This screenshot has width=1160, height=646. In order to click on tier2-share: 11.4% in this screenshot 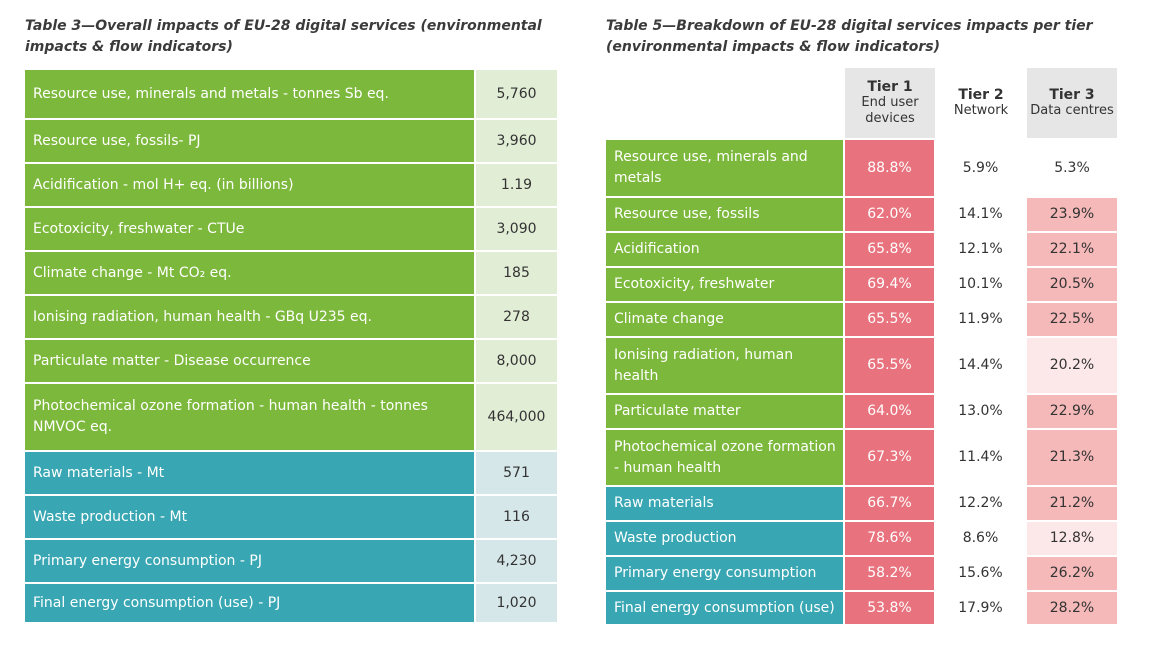, I will do `click(980, 458)`.